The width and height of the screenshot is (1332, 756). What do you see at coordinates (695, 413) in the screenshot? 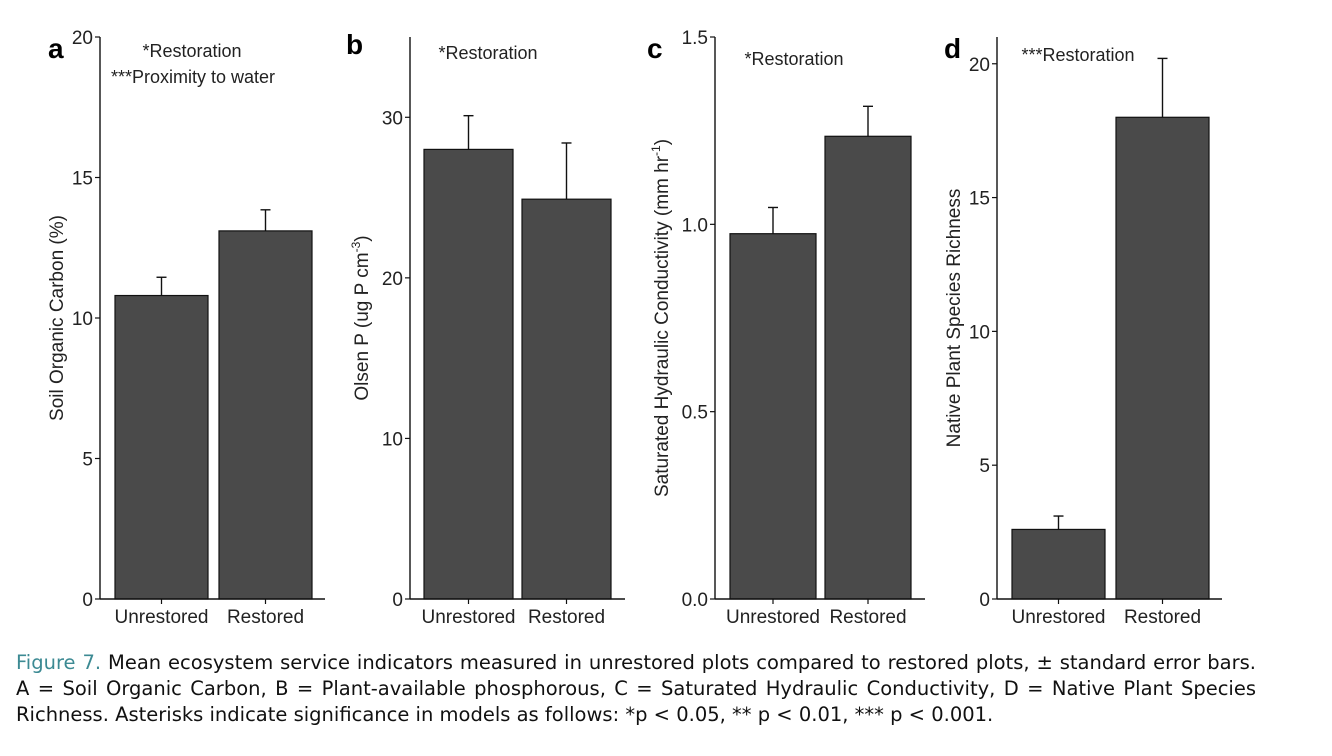
I see `y-tick-label: 0.5` at bounding box center [695, 413].